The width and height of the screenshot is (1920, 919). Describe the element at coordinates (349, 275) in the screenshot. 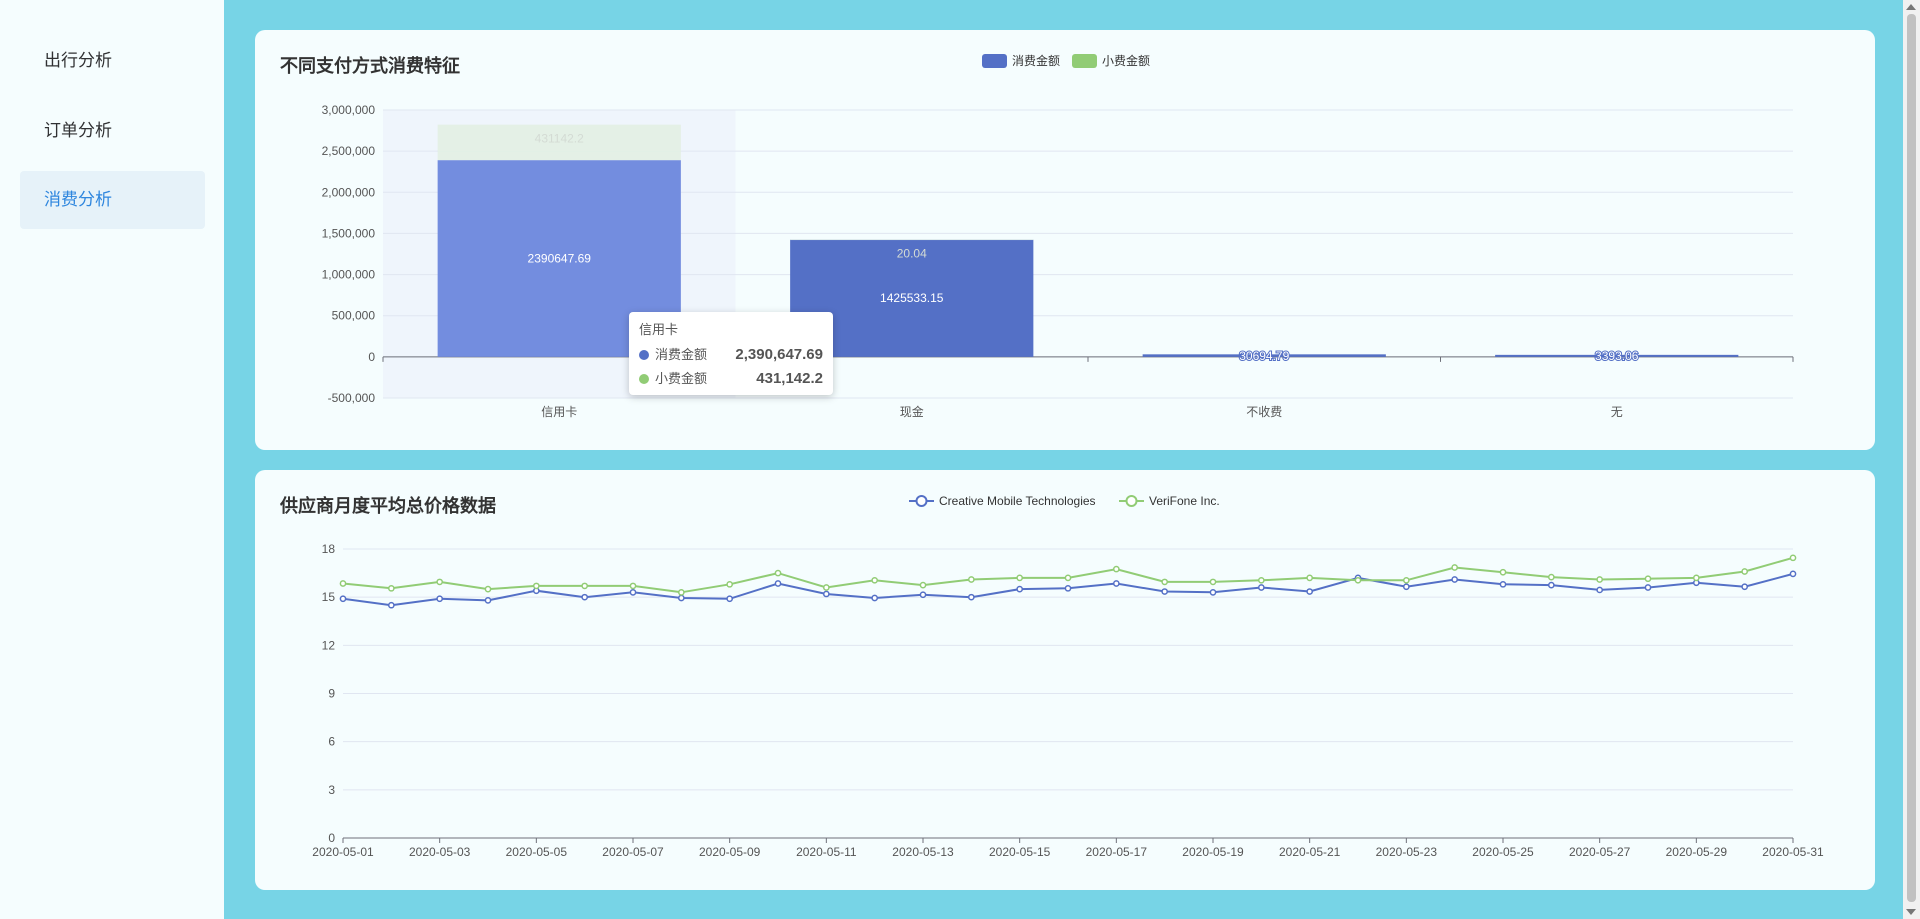

I see `y-tick-label: 1,000,000` at that location.